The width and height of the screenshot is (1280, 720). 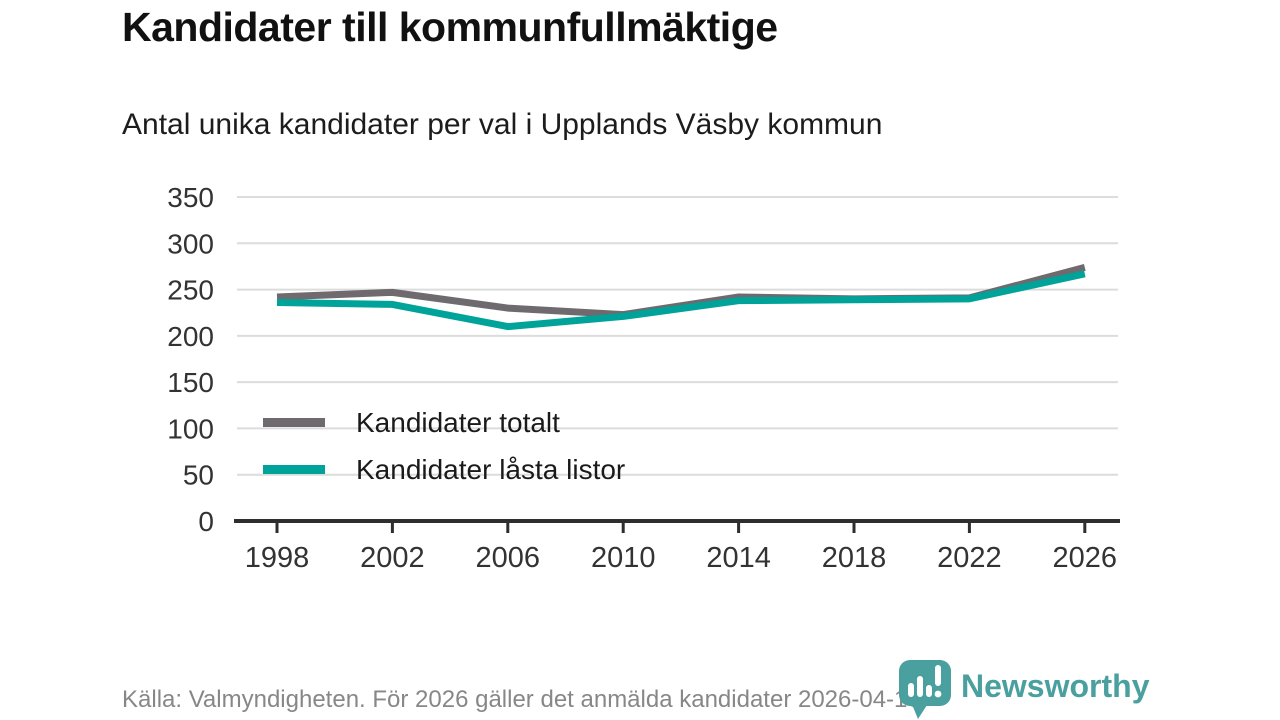 I want to click on legend-item-kandidater-lasta-listor: Kandidater låsta listor, so click(x=444, y=469).